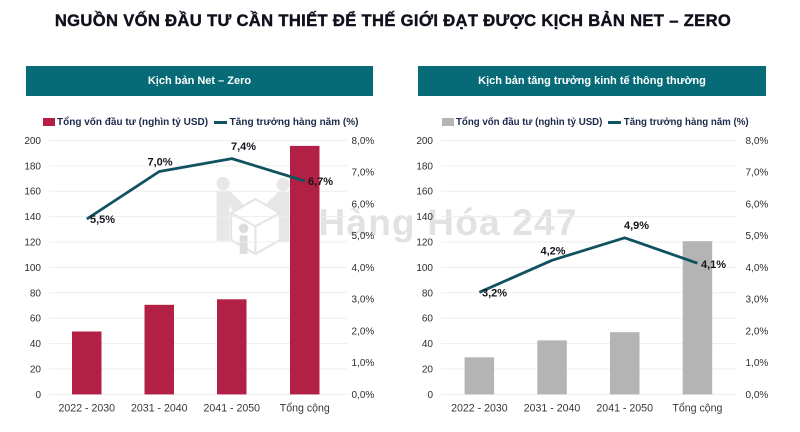 Image resolution: width=800 pixels, height=432 pixels. I want to click on svg-text: 4,9%, so click(636, 226).